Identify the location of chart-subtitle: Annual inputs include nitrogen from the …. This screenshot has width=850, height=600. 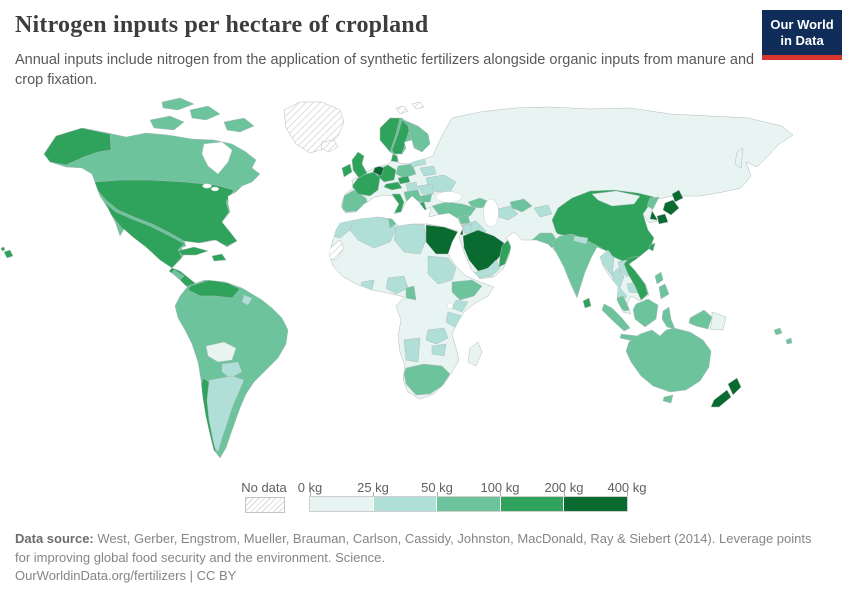
(385, 70).